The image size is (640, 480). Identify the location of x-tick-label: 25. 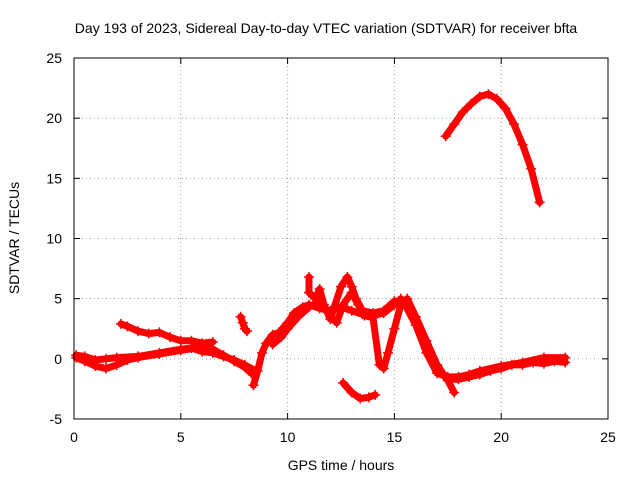
(608, 437).